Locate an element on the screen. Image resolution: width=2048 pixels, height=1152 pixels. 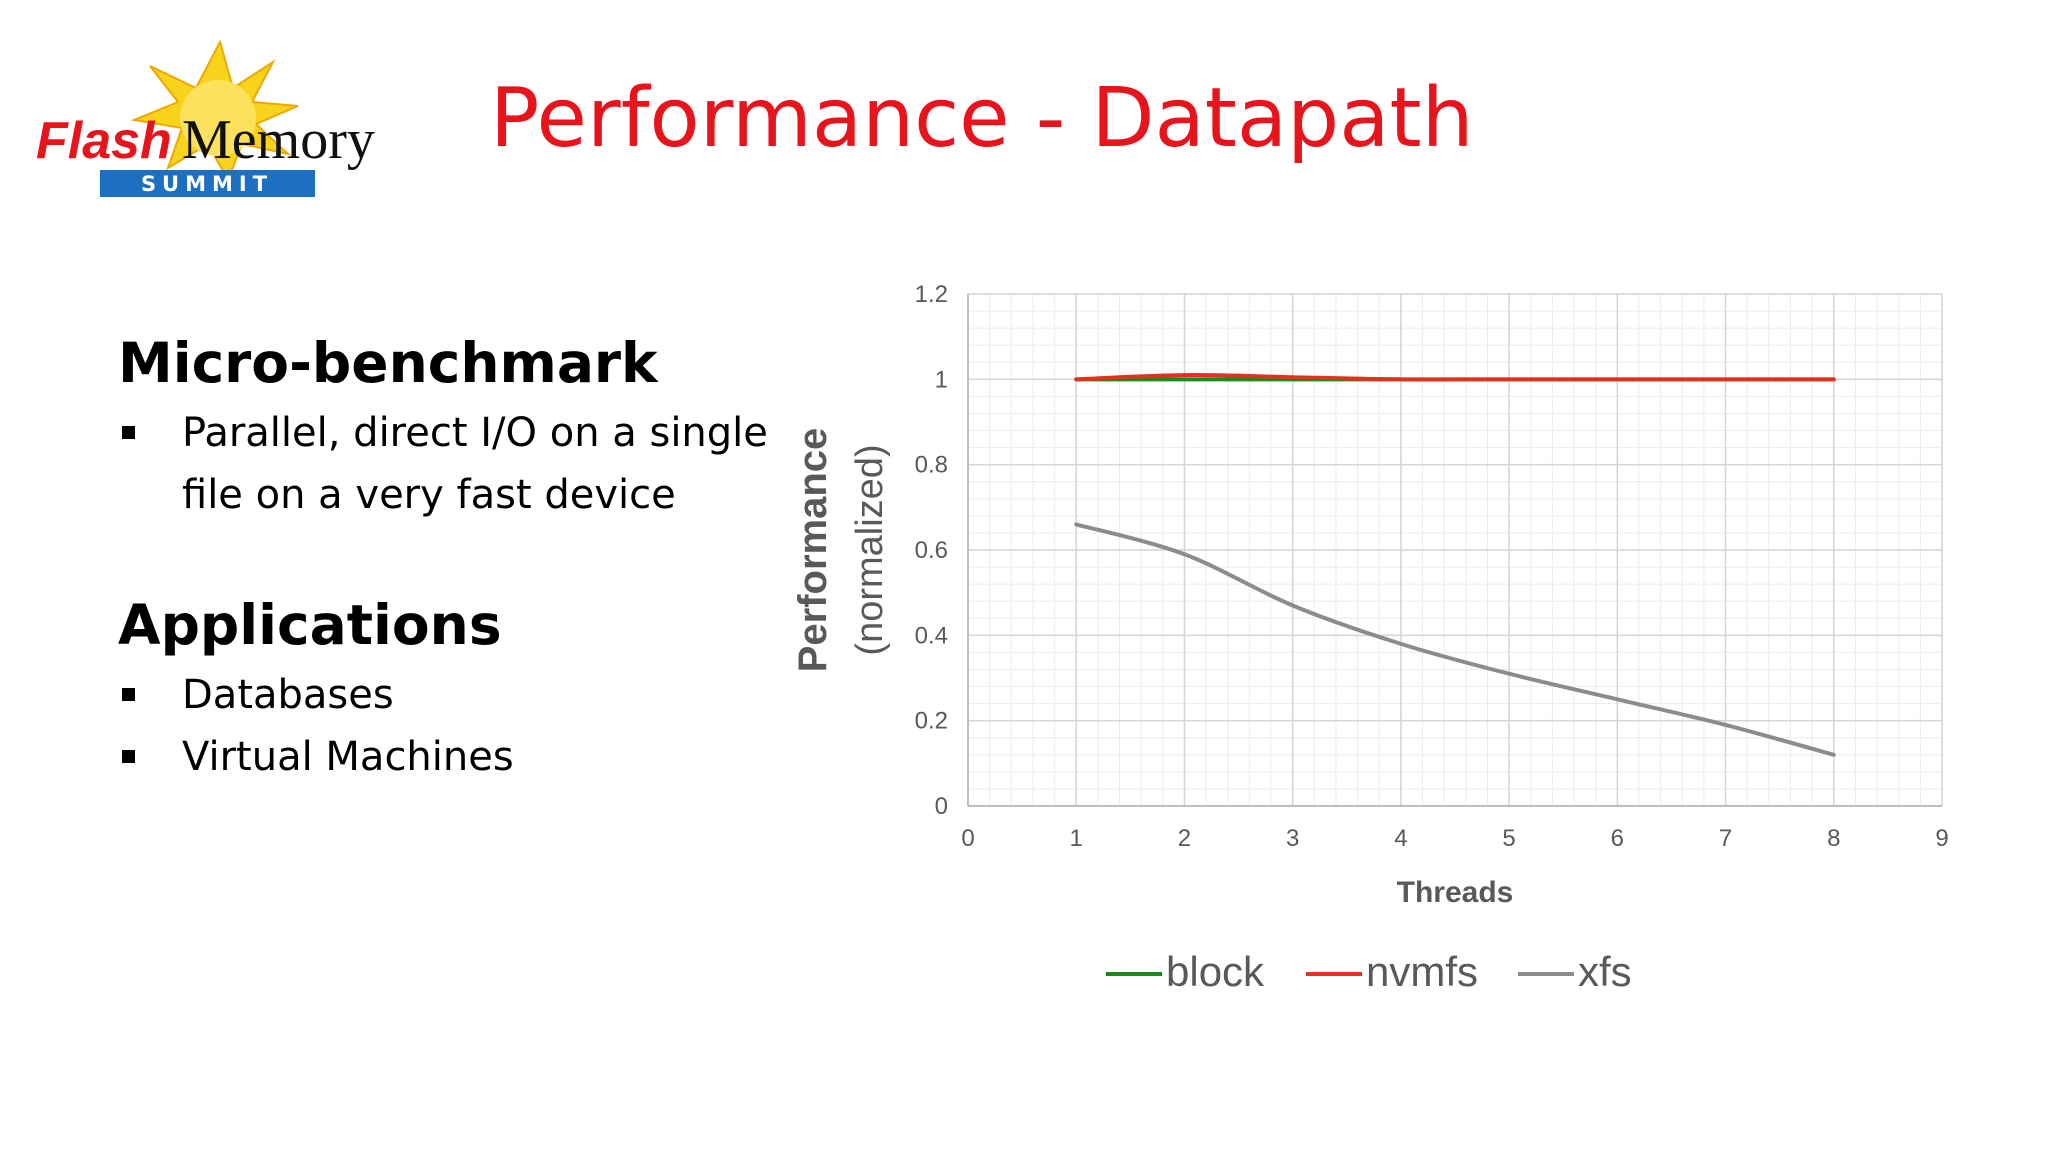
x-tick-label: 2 is located at coordinates (1184, 838).